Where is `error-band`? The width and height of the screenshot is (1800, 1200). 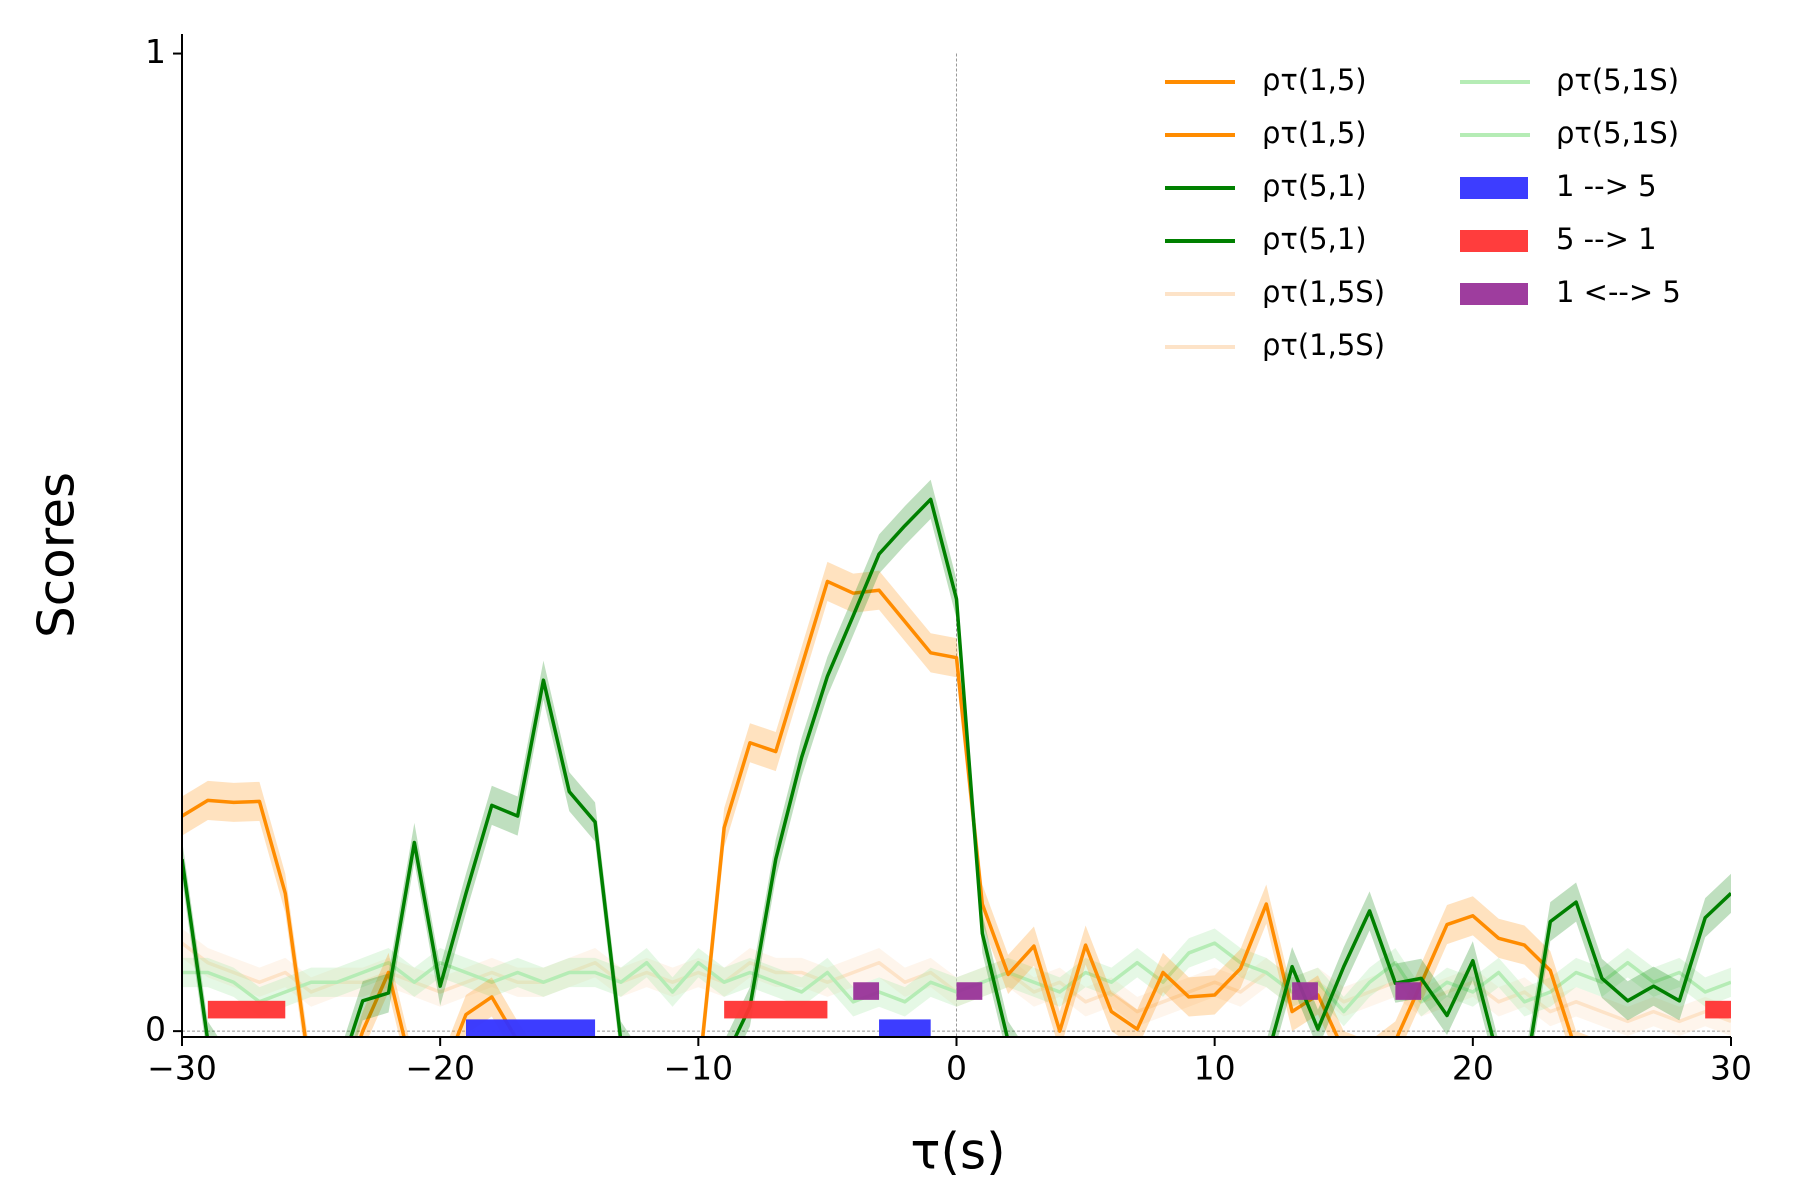 error-band is located at coordinates (956, 977).